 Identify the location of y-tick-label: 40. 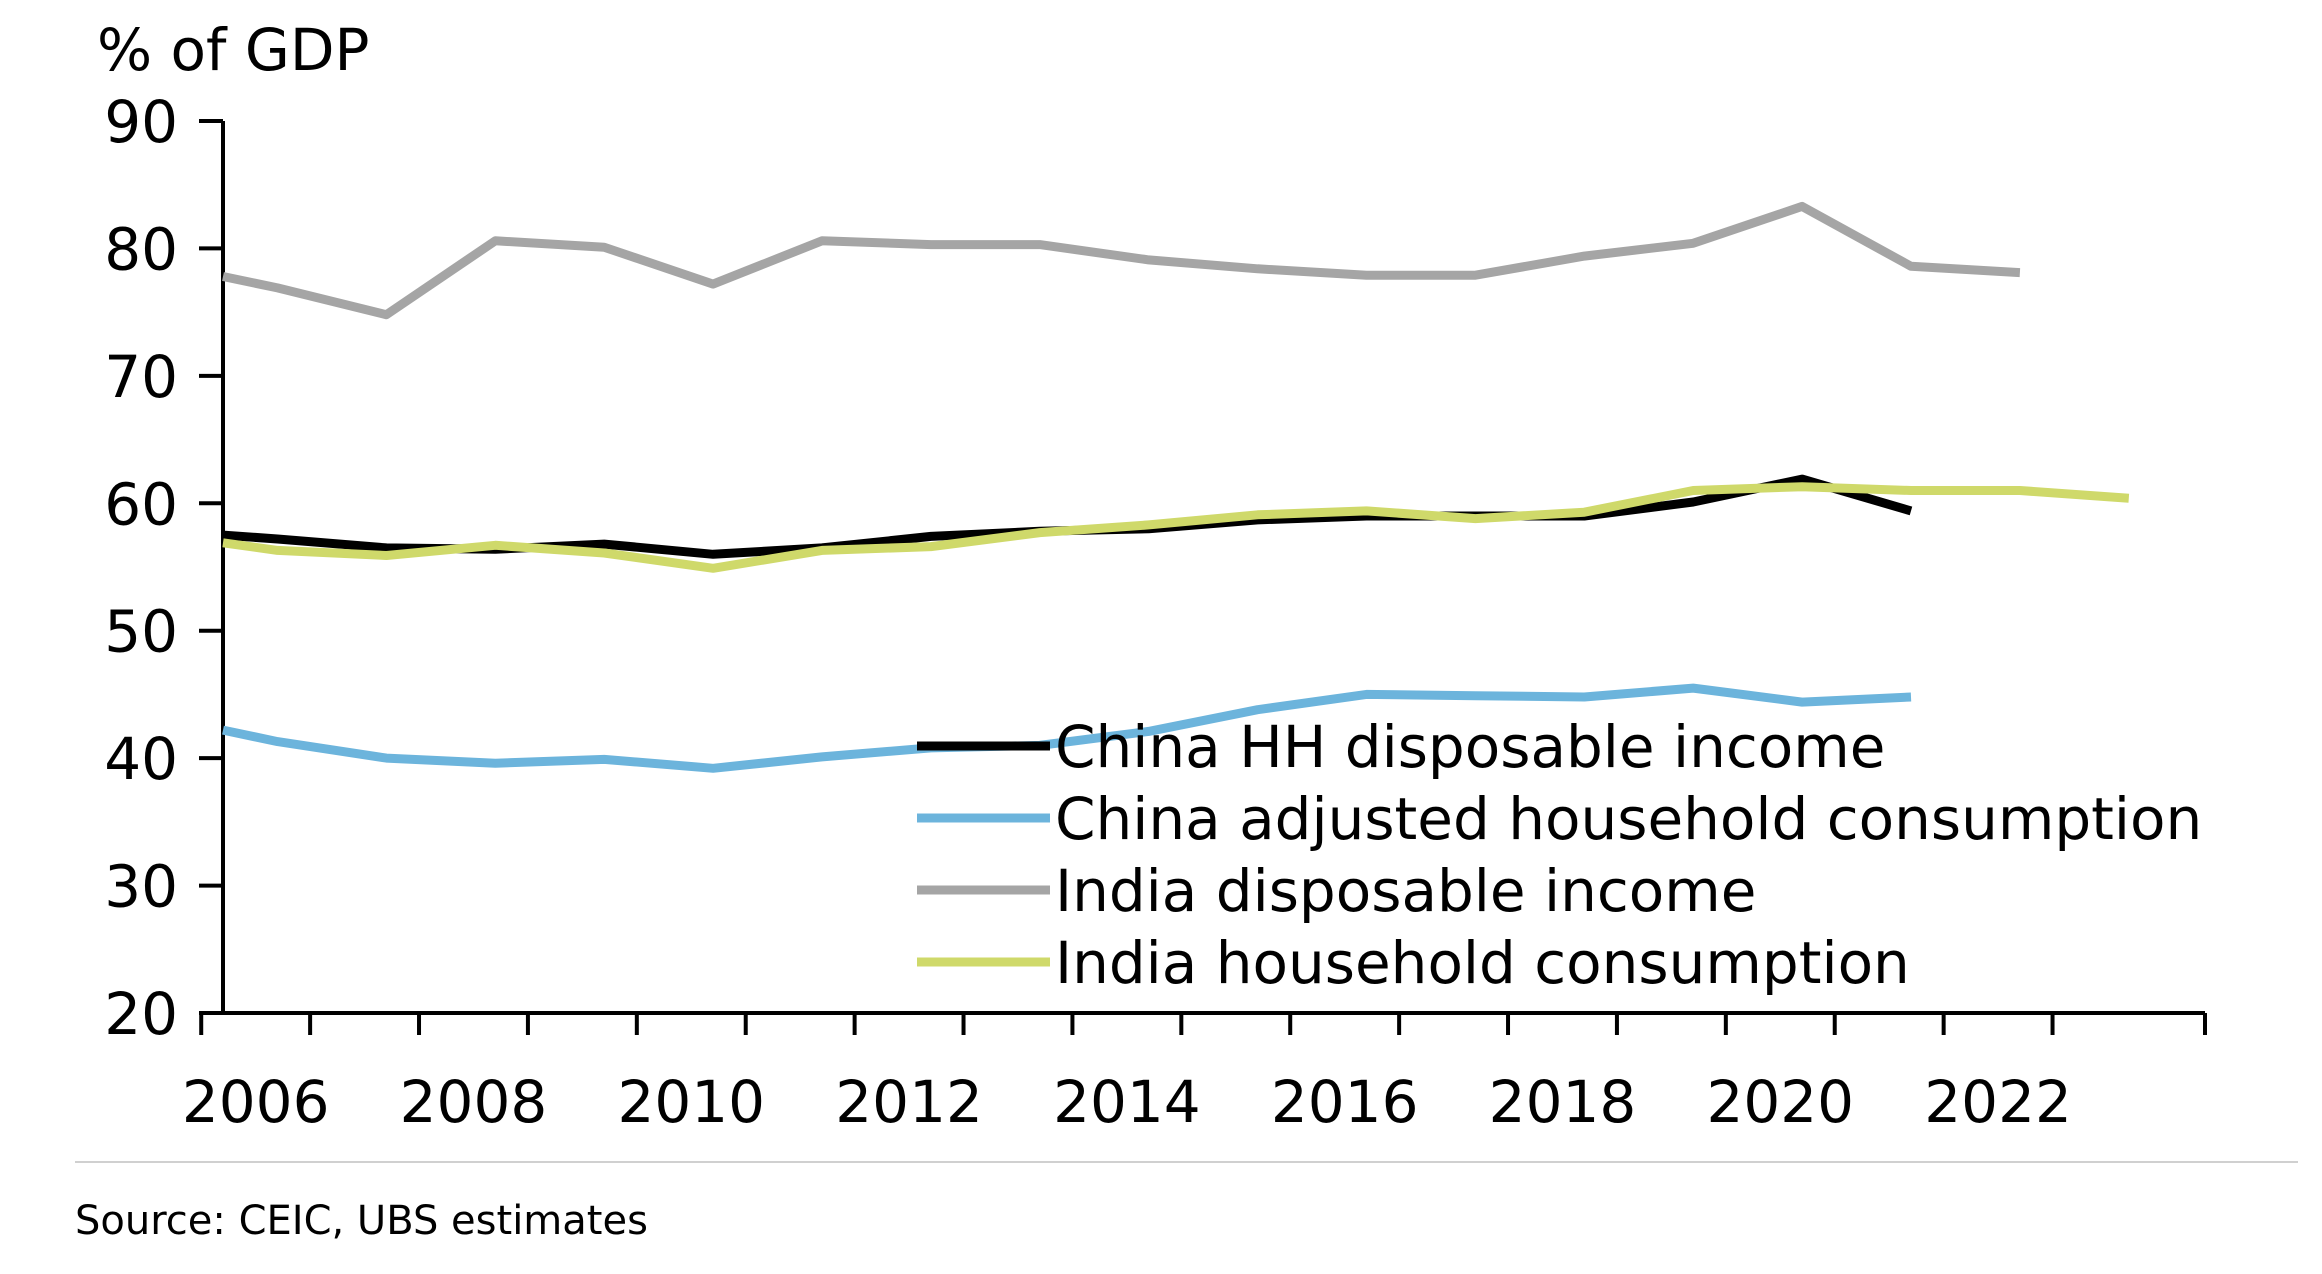
(141, 759).